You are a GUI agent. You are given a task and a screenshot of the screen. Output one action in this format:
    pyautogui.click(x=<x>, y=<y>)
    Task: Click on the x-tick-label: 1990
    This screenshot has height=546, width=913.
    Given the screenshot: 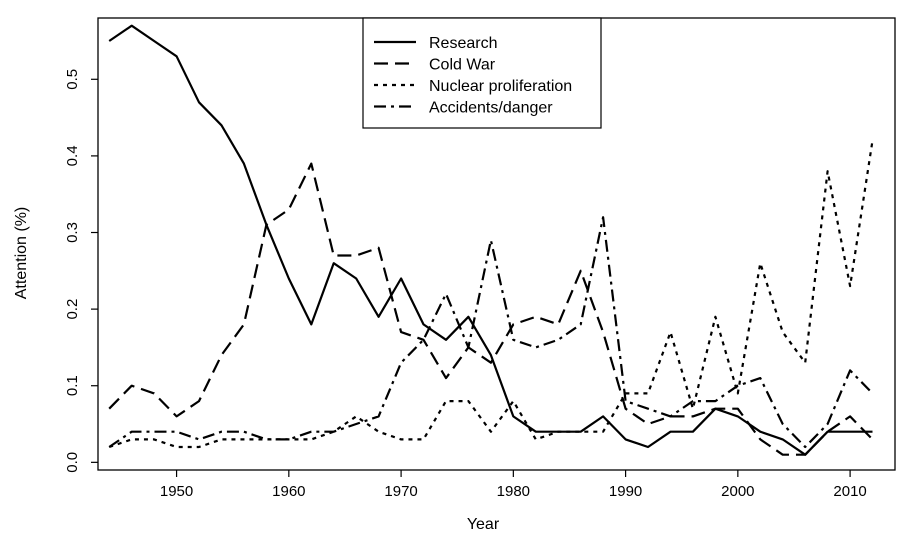 What is the action you would take?
    pyautogui.click(x=625, y=491)
    